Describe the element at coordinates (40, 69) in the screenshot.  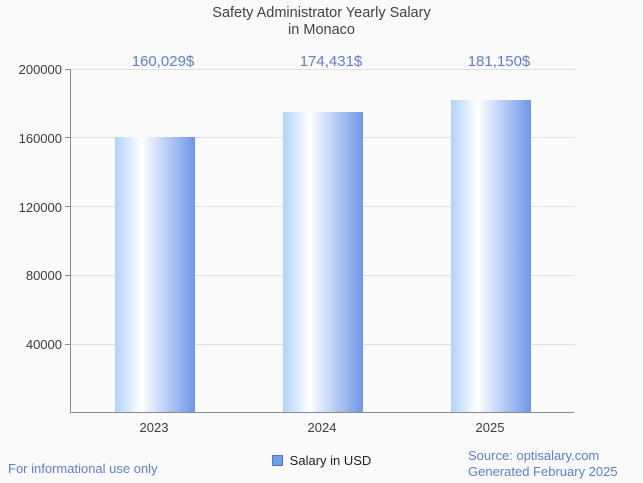
I see `y-tick-label-200000: 200000` at that location.